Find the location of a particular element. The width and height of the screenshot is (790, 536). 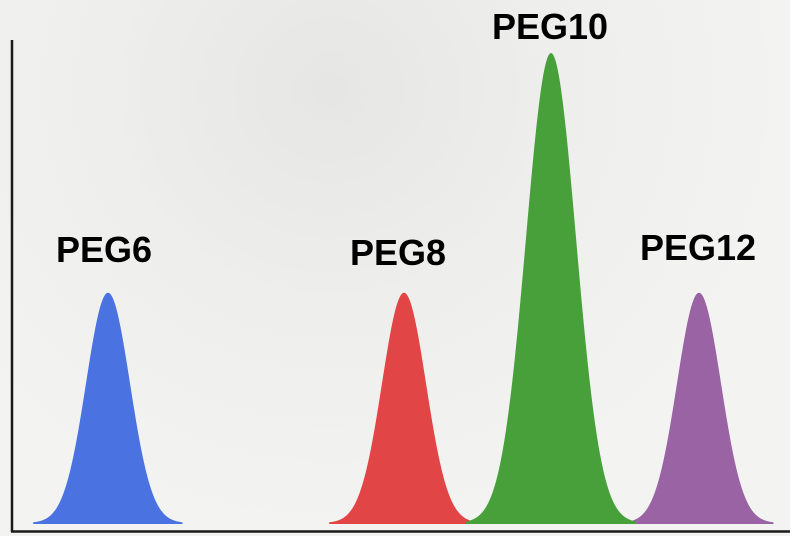

peak-label-peg10: PEG10 is located at coordinates (550, 26).